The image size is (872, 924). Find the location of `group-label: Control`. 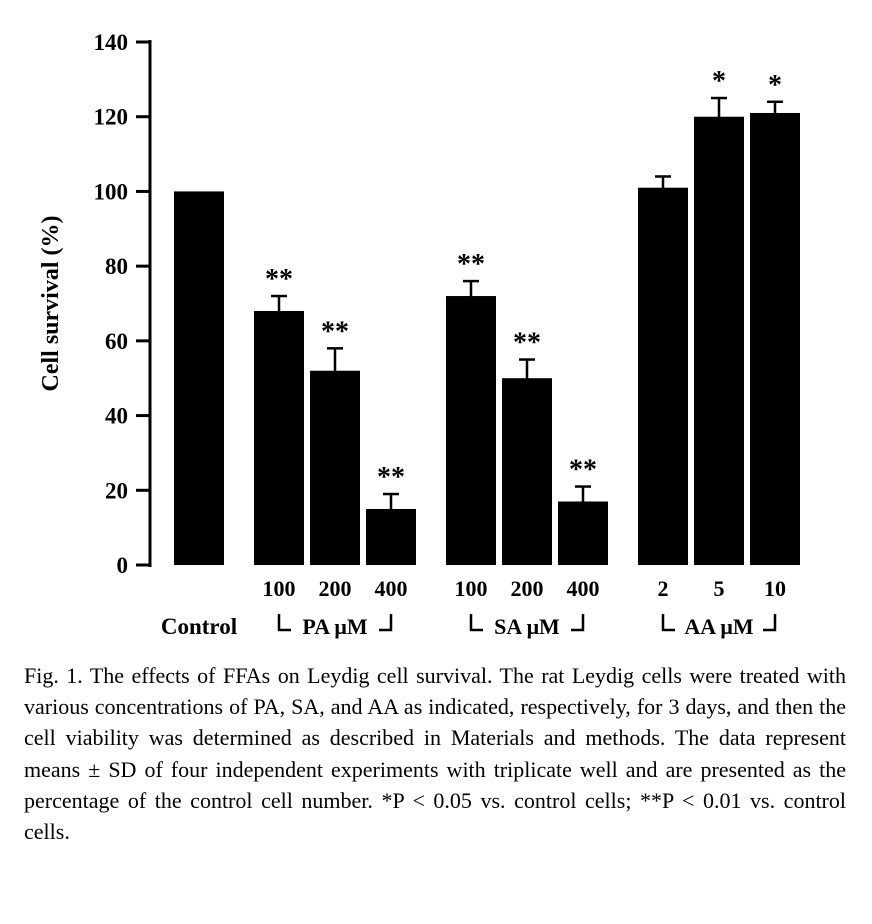

group-label: Control is located at coordinates (199, 626).